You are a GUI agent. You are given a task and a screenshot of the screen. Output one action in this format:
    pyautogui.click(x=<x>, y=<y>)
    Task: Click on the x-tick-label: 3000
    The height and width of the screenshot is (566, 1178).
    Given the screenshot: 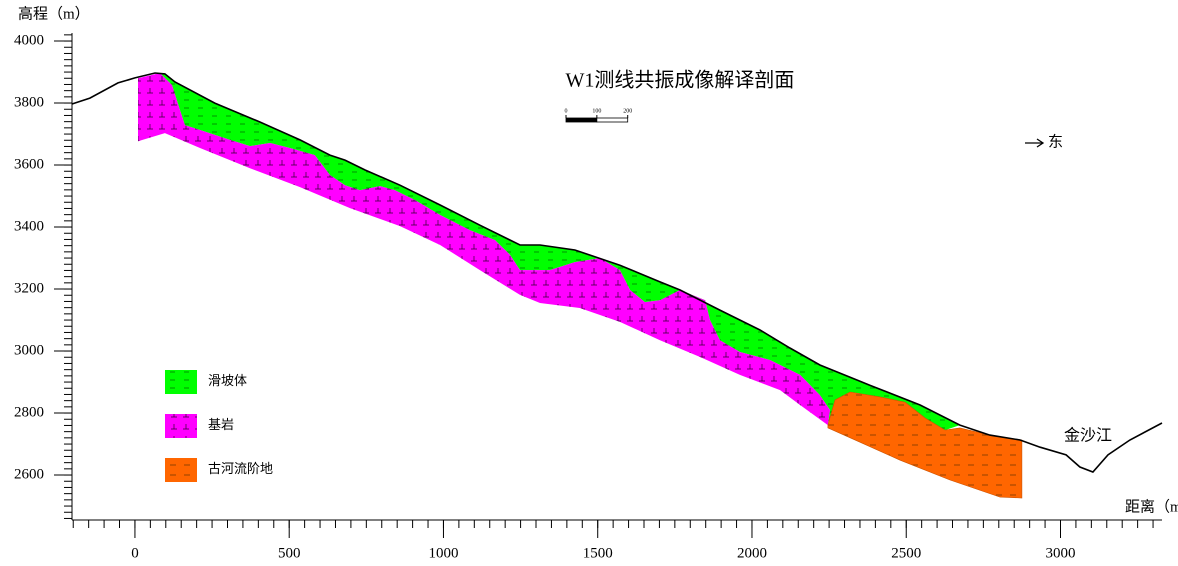 What is the action you would take?
    pyautogui.click(x=1060, y=553)
    